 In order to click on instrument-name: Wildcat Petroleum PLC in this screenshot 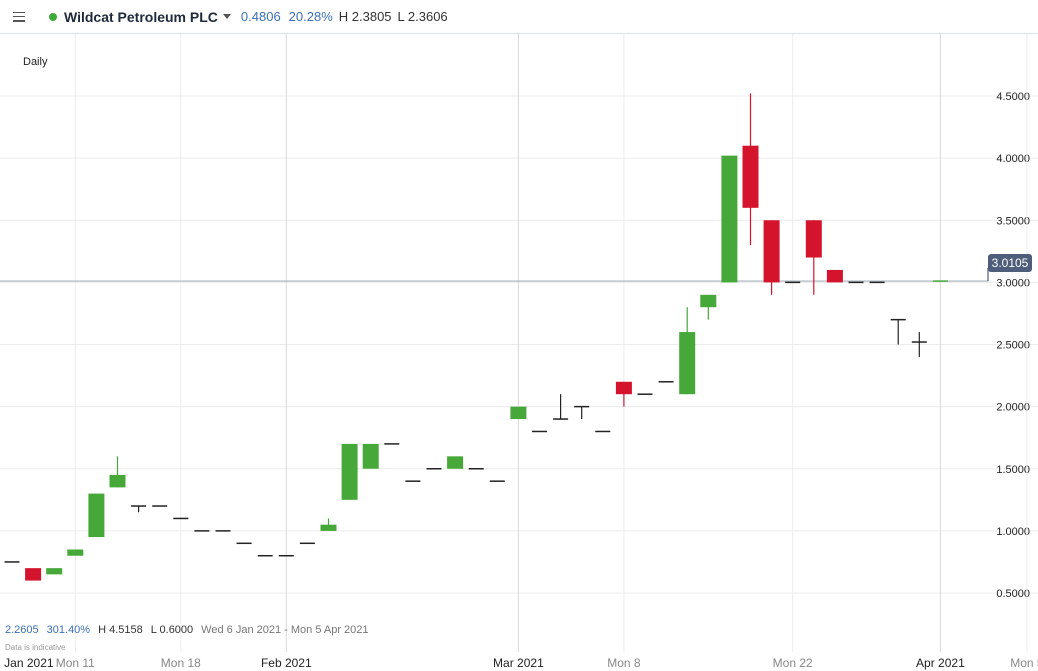, I will do `click(141, 16)`.